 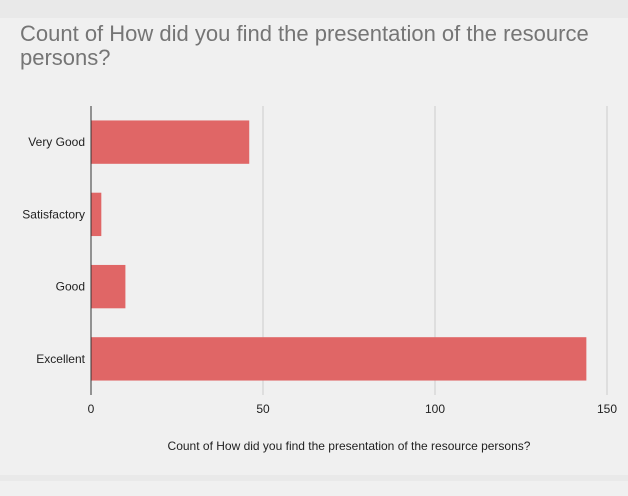 What do you see at coordinates (353, 409) in the screenshot?
I see `x-tick-labels: 0 50 100 150` at bounding box center [353, 409].